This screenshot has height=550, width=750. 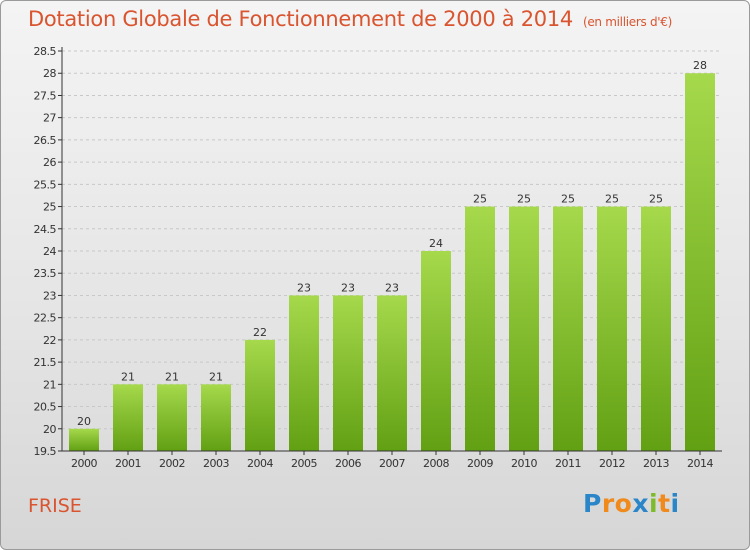 What do you see at coordinates (172, 463) in the screenshot?
I see `x-tick-label: 2002` at bounding box center [172, 463].